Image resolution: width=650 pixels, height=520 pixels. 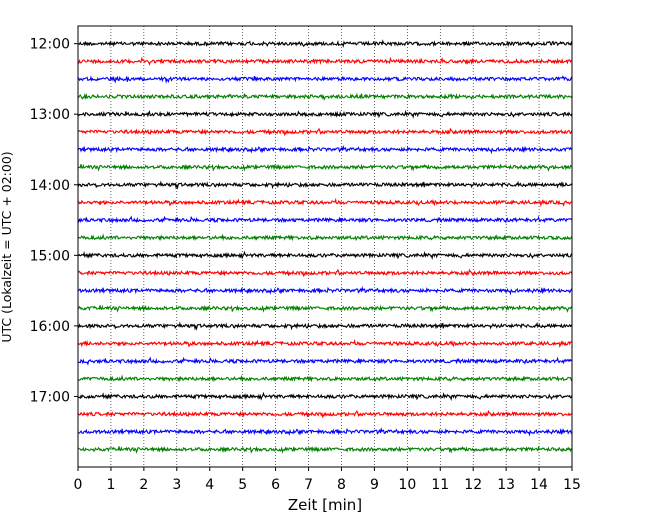 I want to click on y-tick-label: 14:00, so click(x=50, y=186).